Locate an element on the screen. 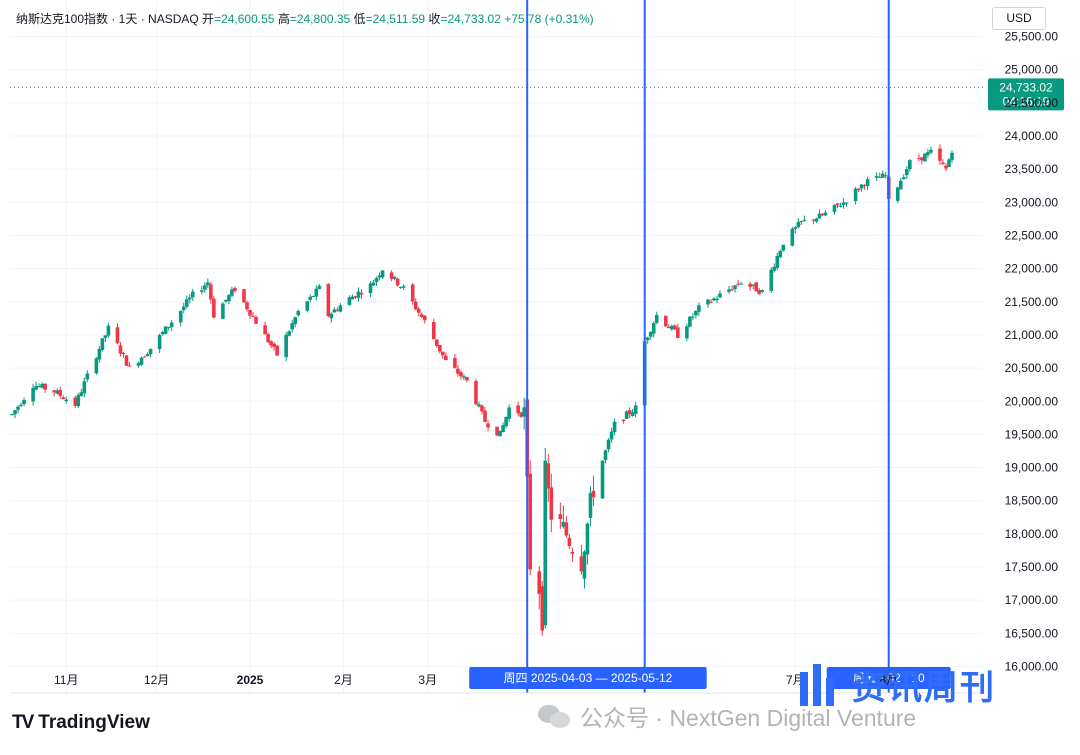 The height and width of the screenshot is (755, 1080). y-tick-label: 18,000.00 is located at coordinates (1032, 534).